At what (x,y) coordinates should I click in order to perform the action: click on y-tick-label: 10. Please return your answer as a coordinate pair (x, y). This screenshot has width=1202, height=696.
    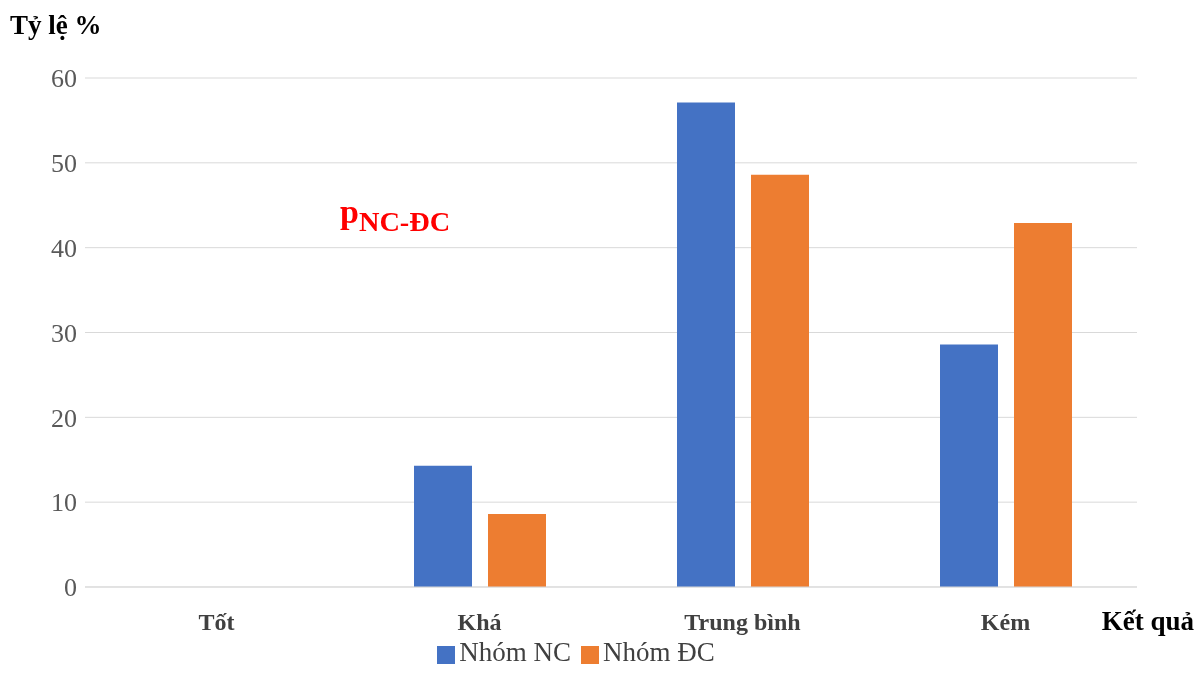
    Looking at the image, I should click on (64, 503).